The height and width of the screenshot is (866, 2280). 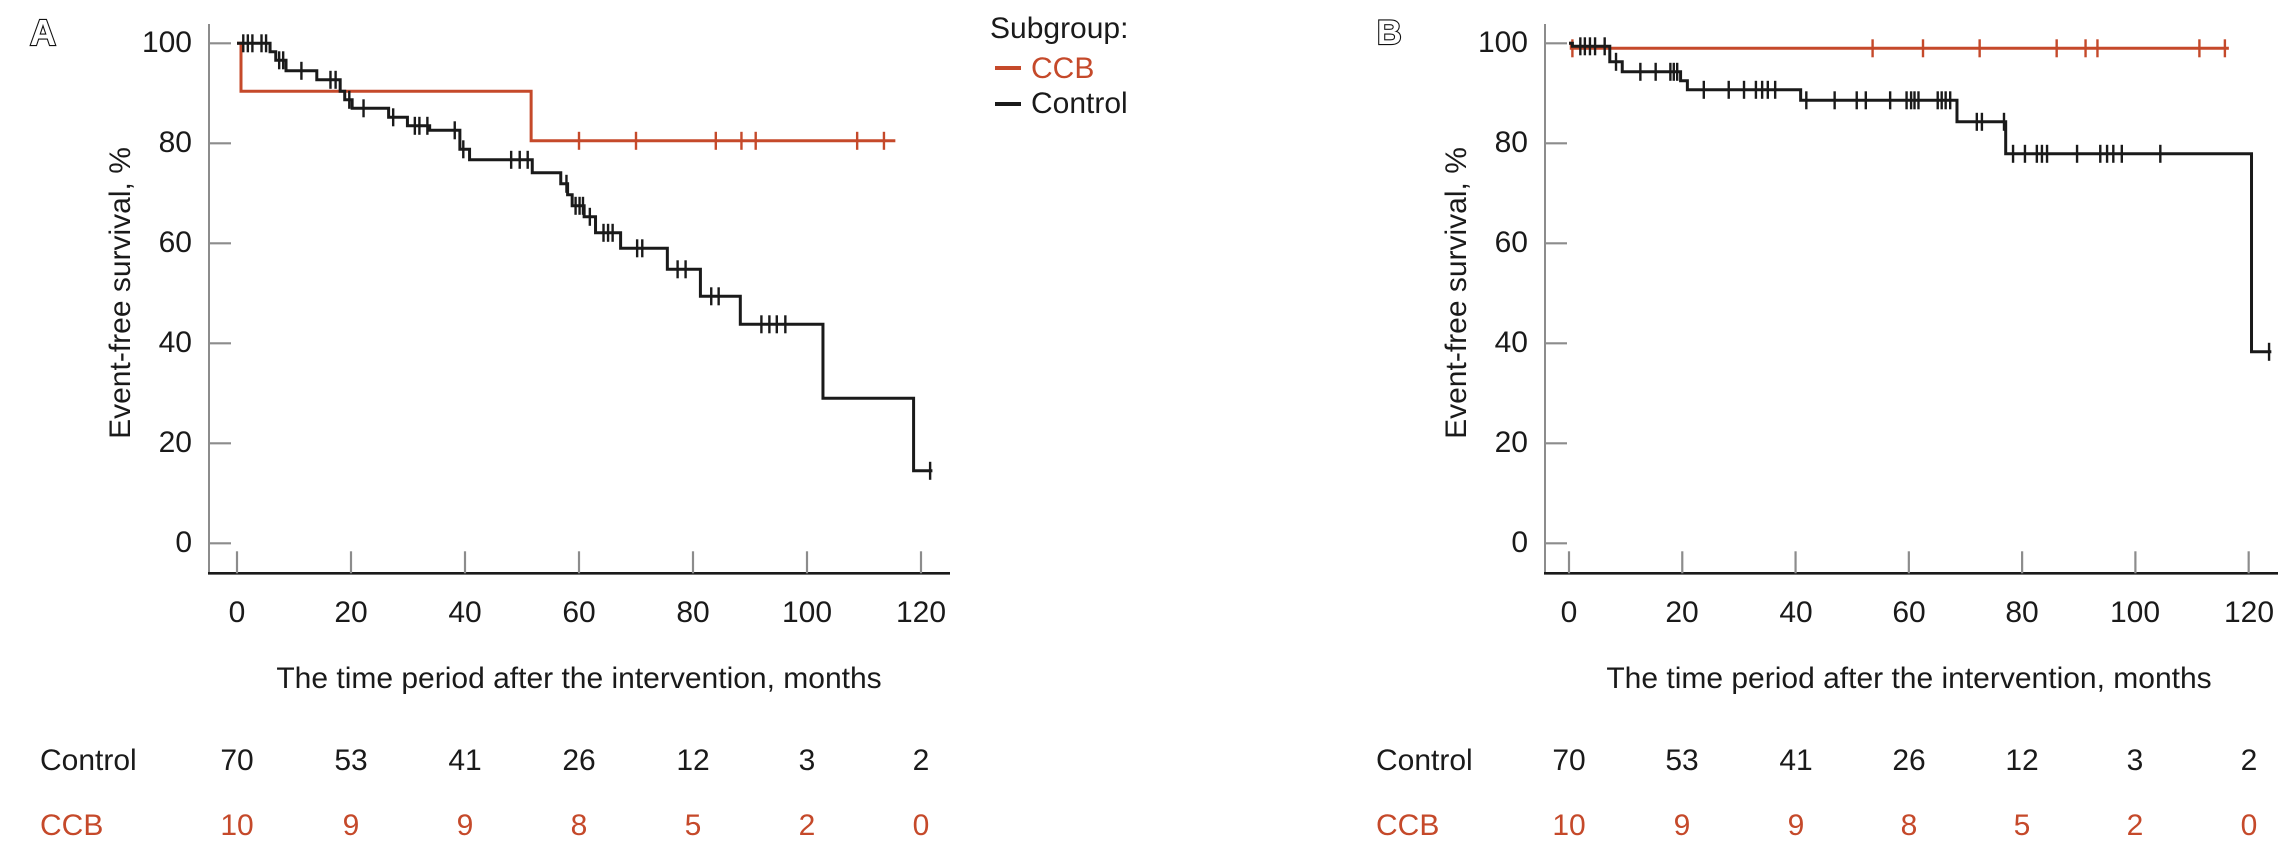 What do you see at coordinates (807, 825) in the screenshot?
I see `a-risk-ccb-100: 2` at bounding box center [807, 825].